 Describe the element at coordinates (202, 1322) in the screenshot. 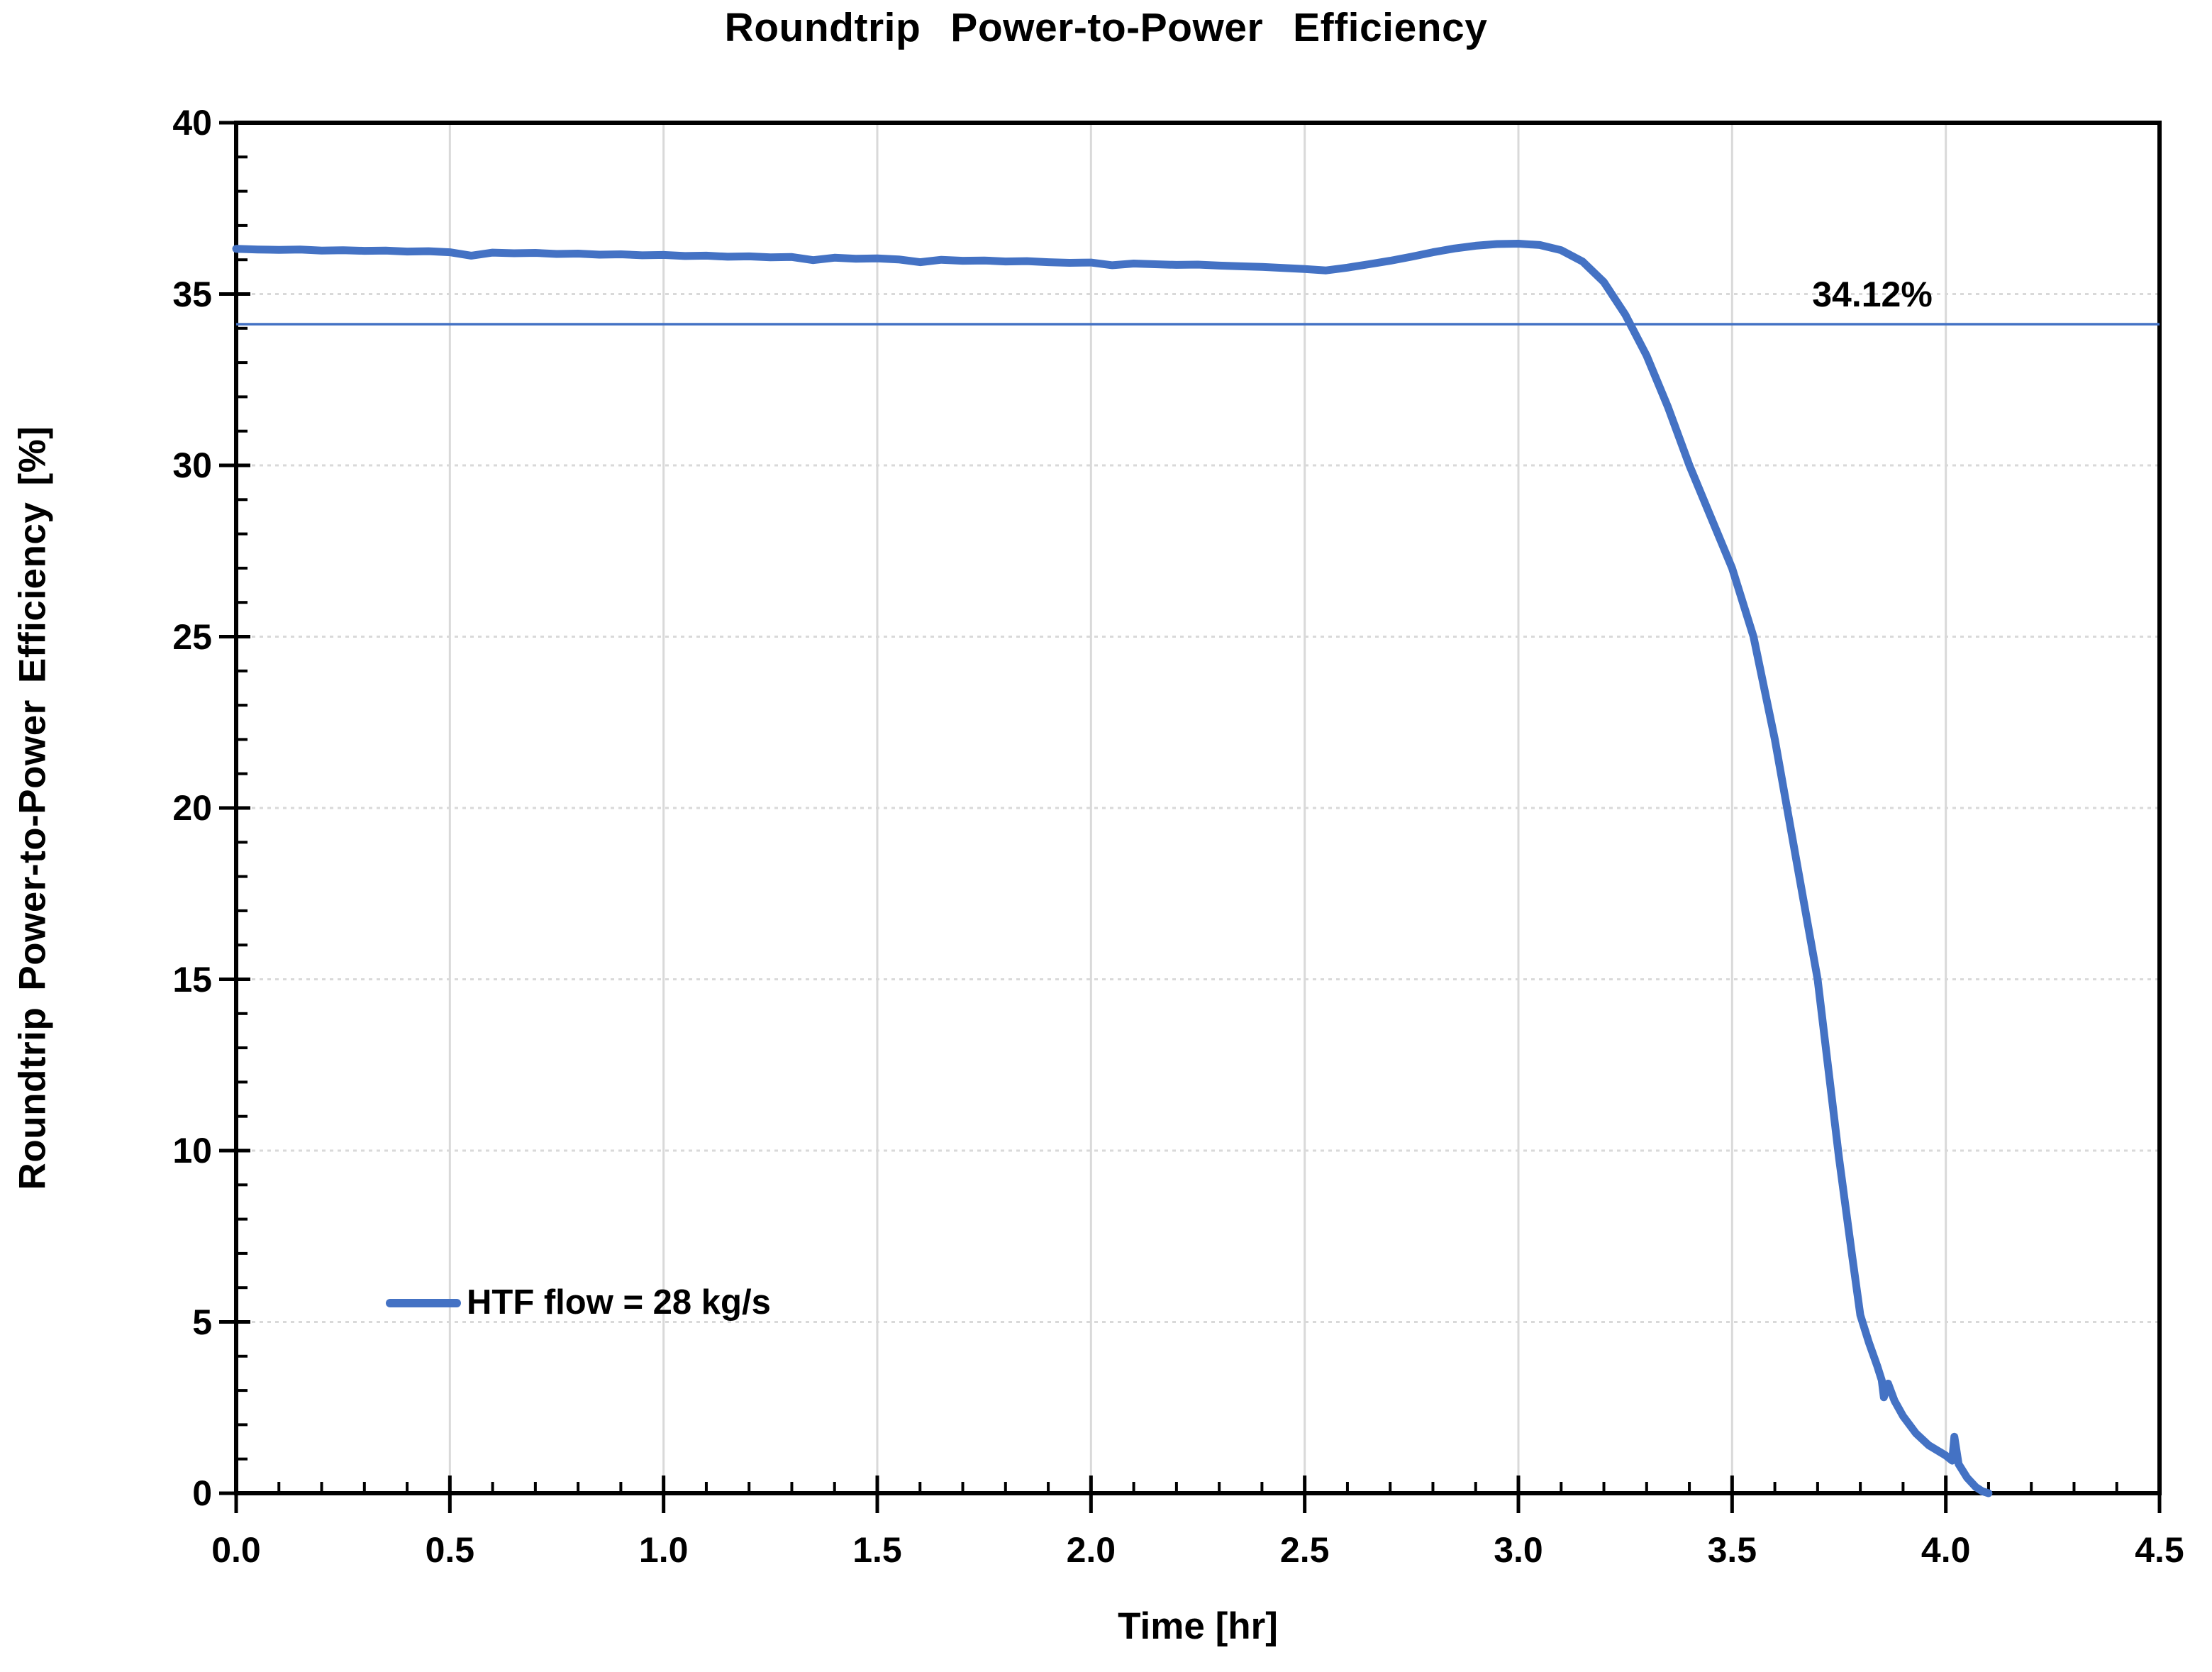

I see `y-tick-label: 5` at that location.